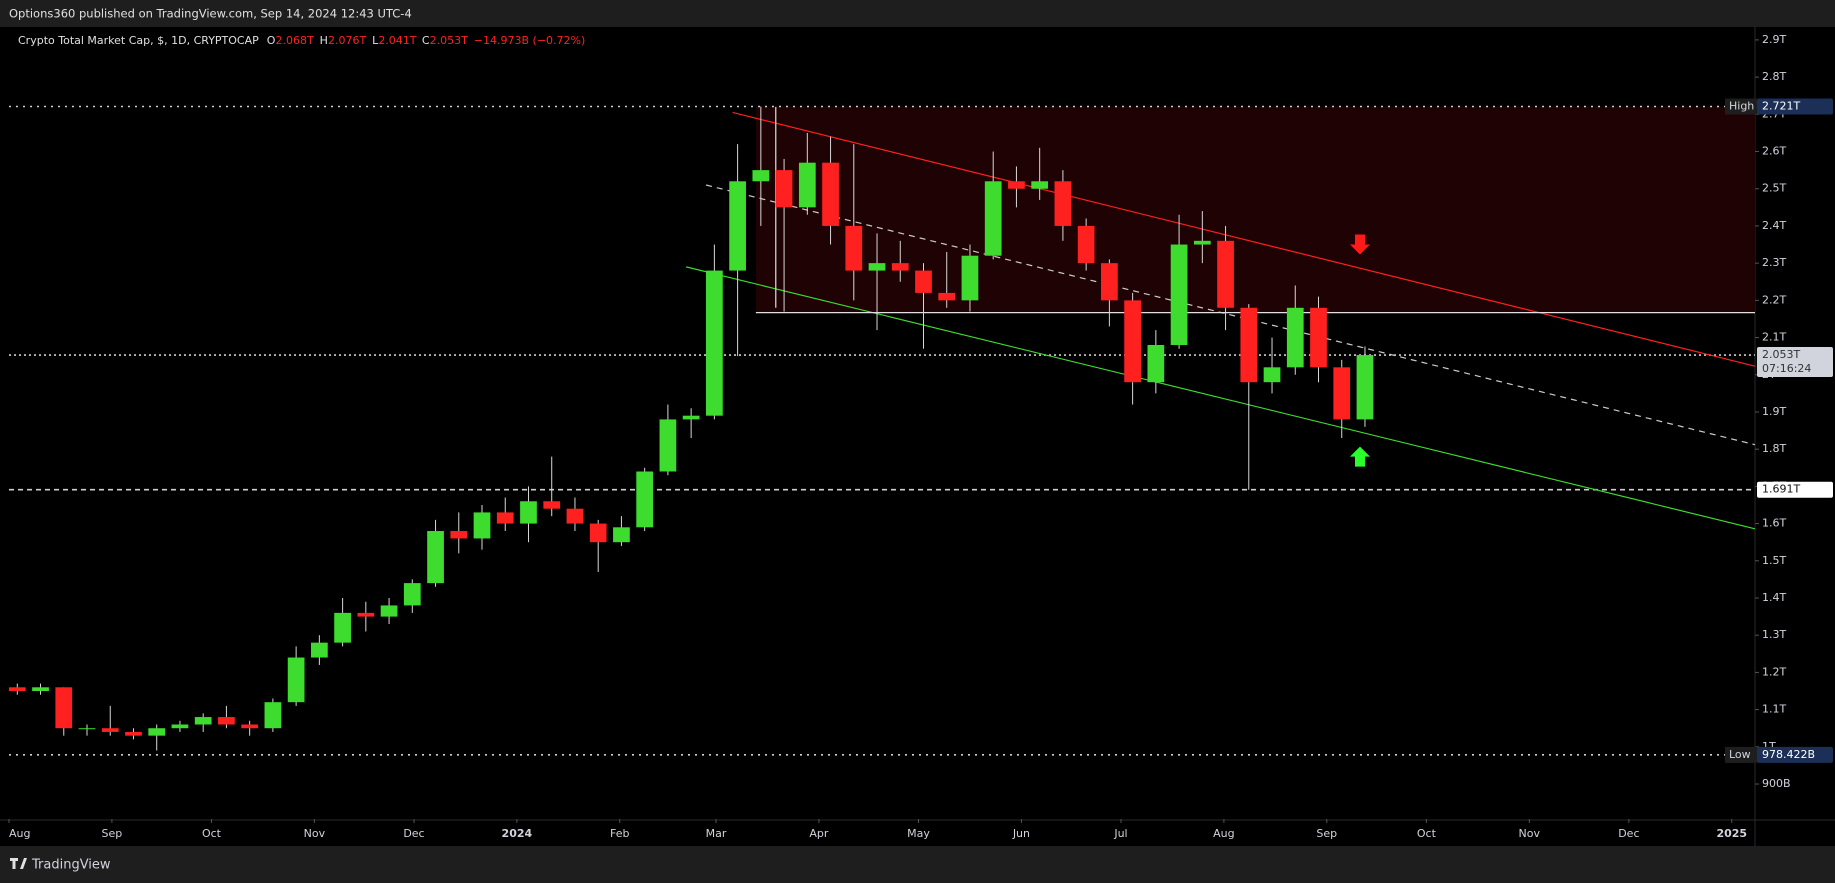 Image resolution: width=1835 pixels, height=883 pixels. I want to click on legend-change: −14.973B (−0.72%), so click(530, 40).